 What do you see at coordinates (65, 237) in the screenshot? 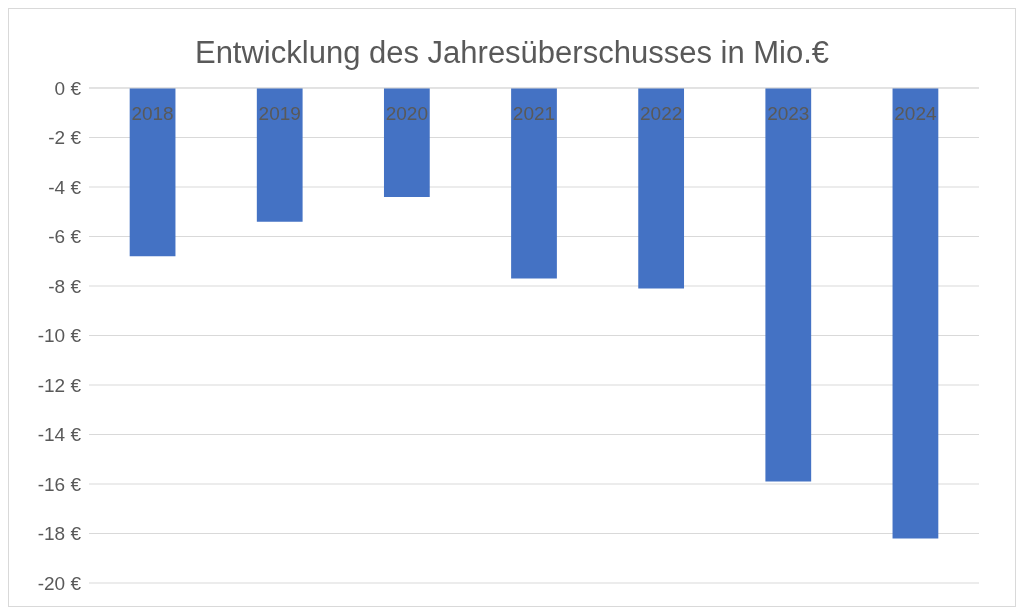
I see `y-tick-label: -6 €` at bounding box center [65, 237].